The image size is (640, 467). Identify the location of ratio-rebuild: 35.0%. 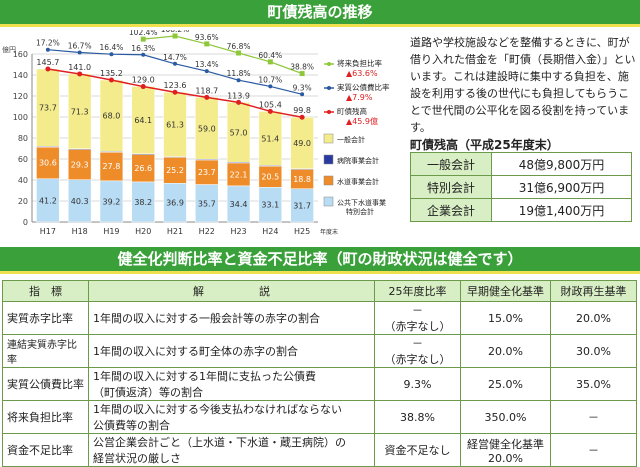
(593, 384).